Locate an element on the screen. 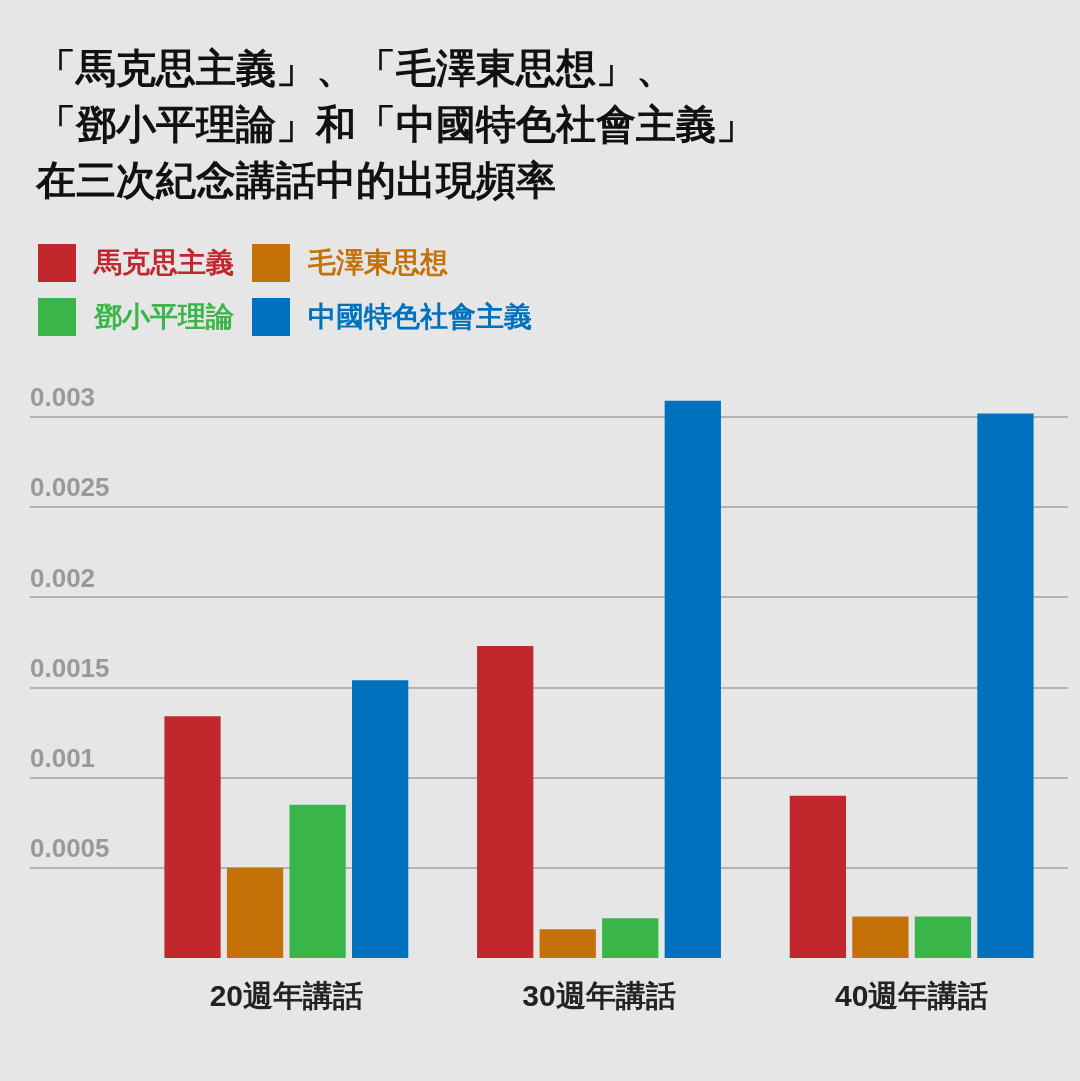 The image size is (1080, 1081). chart-title: 「馬克思主義」、「毛澤東思想」、「鄧小平理論」和「中國特色社會主義」在三次紀念講話中的出現頻率 is located at coordinates (396, 124).